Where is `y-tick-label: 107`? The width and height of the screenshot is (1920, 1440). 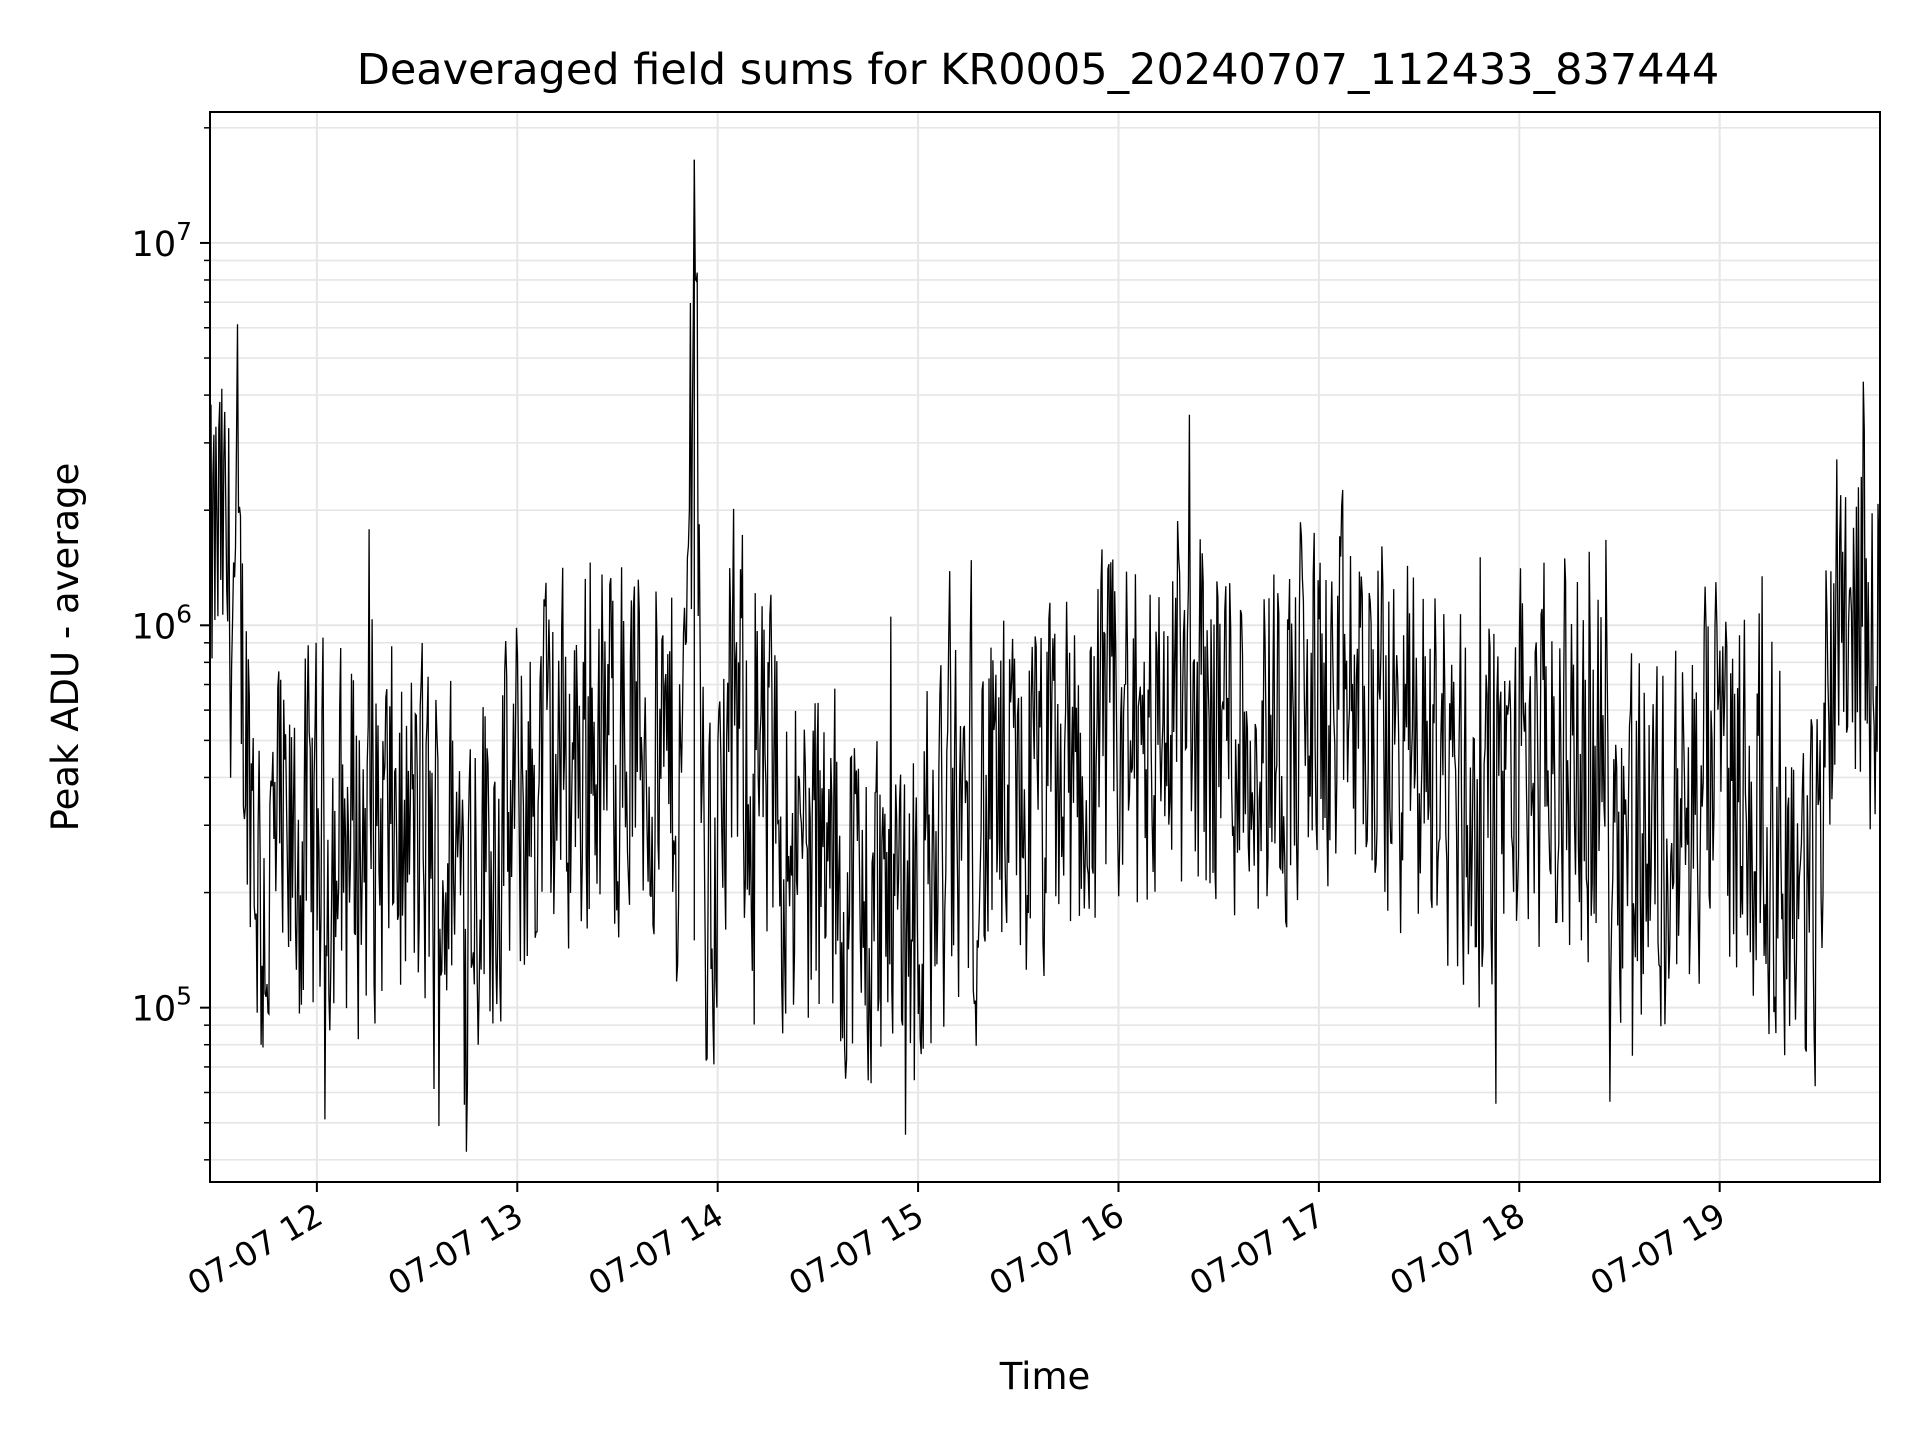
y-tick-label: 107 is located at coordinates (162, 241).